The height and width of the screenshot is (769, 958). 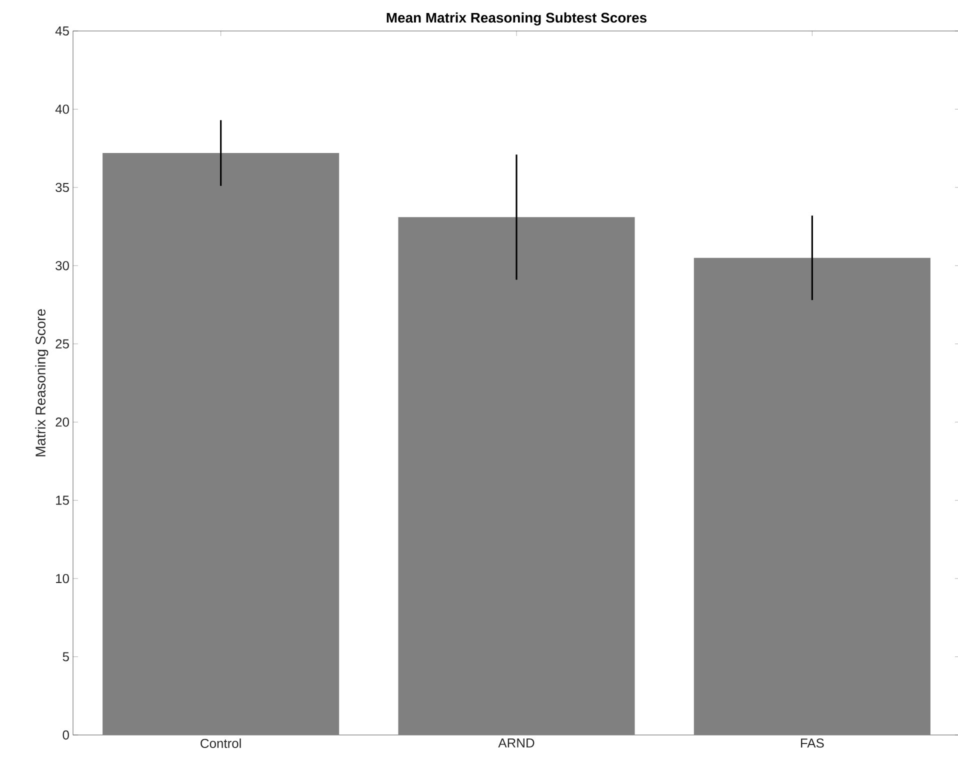 What do you see at coordinates (62, 422) in the screenshot?
I see `y-tick-label: 20` at bounding box center [62, 422].